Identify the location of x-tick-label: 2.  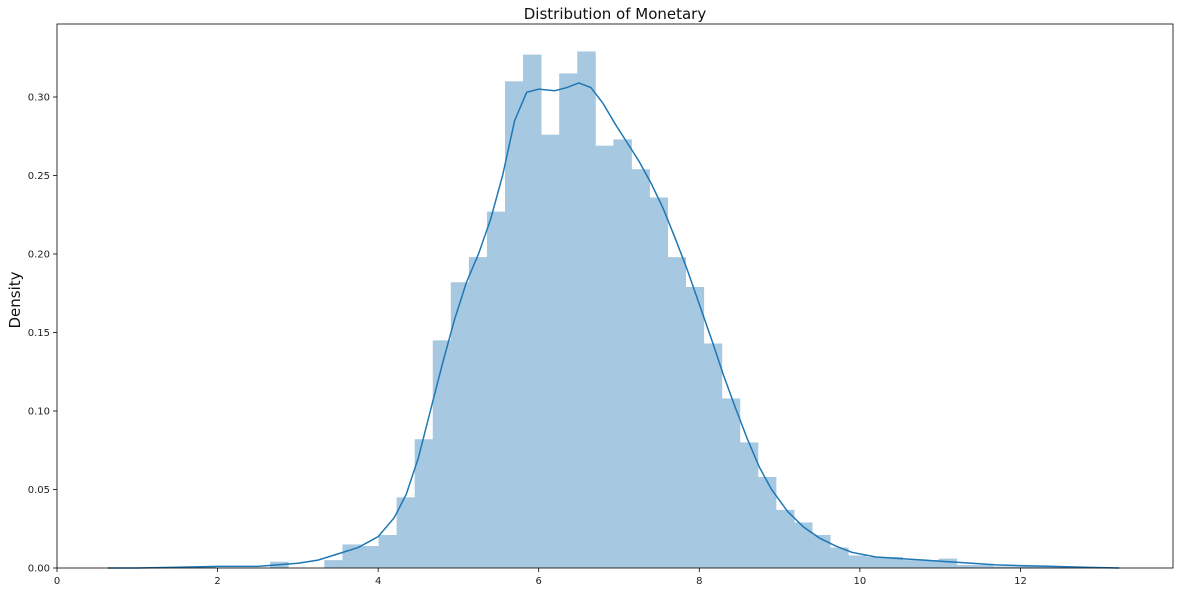
(217, 581).